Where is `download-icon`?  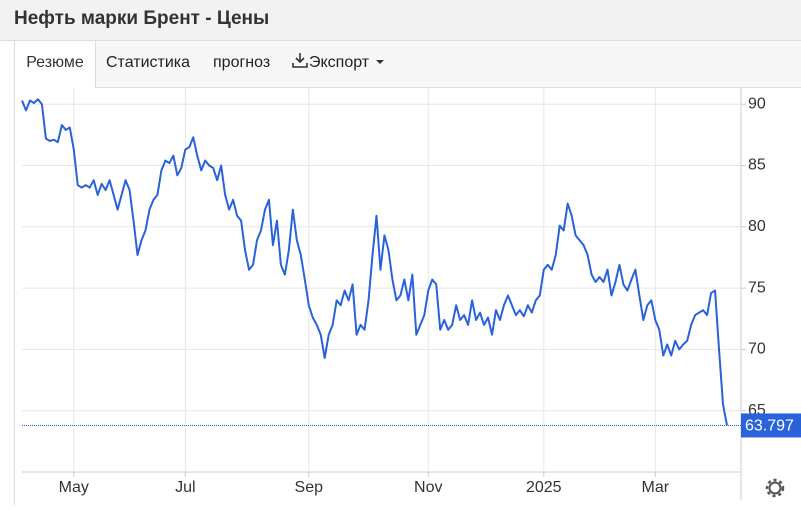 download-icon is located at coordinates (300, 60).